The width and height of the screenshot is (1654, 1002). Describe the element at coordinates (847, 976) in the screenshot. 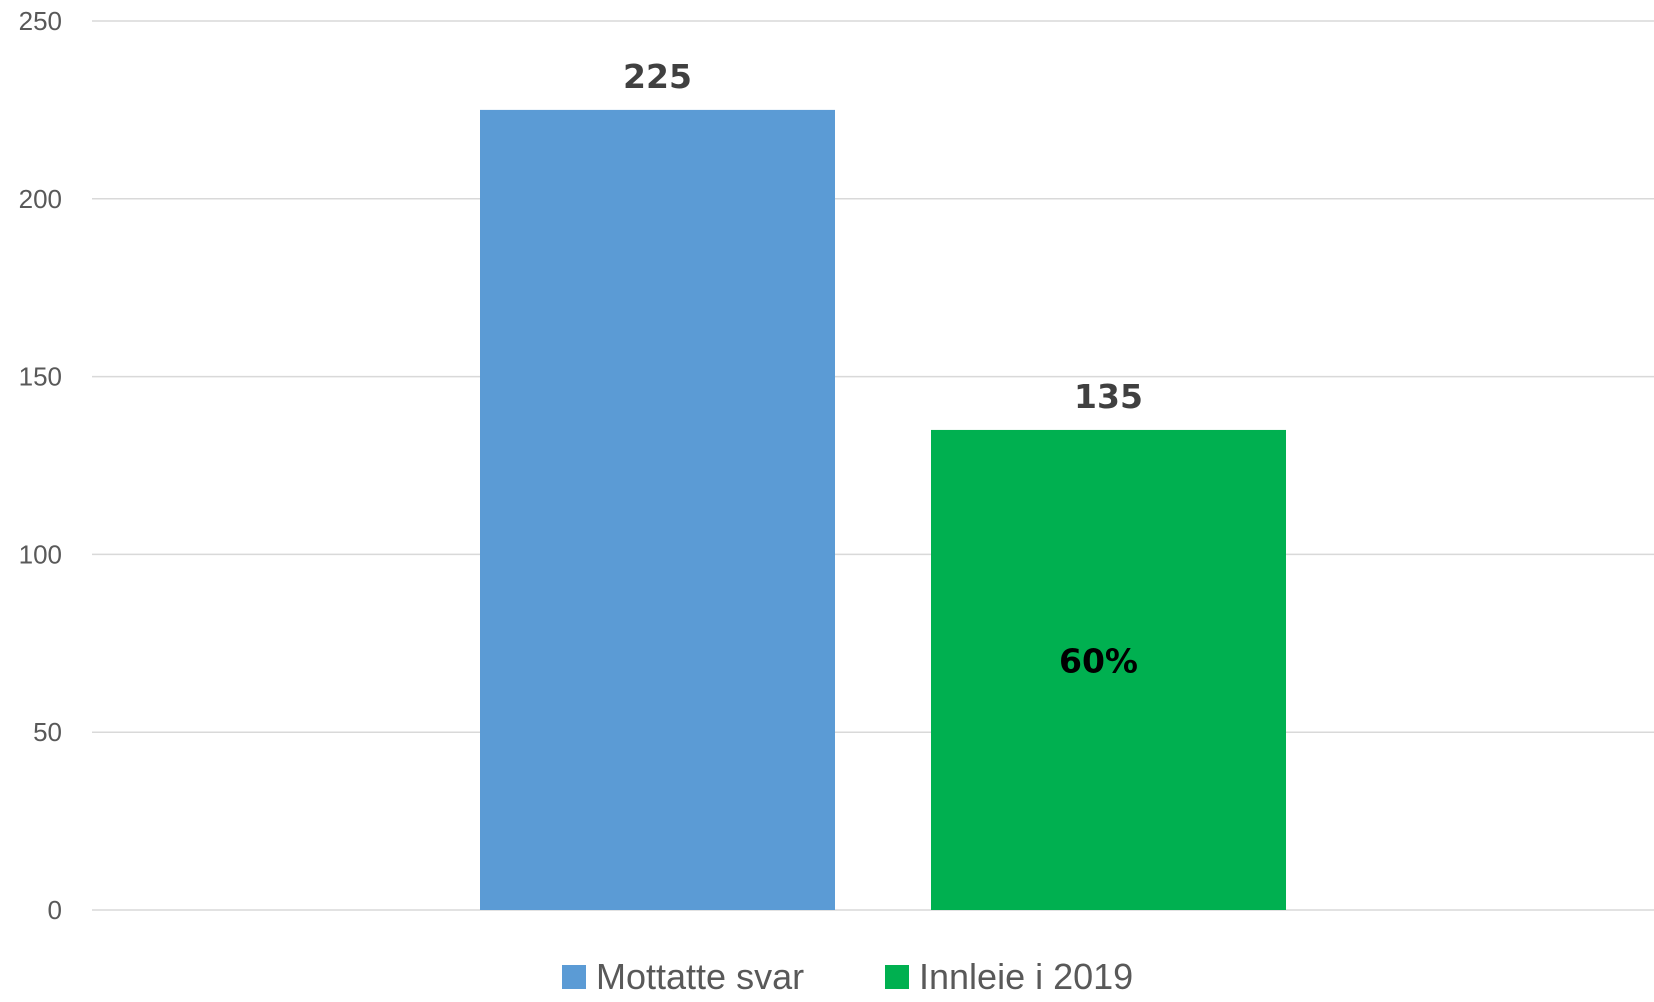

I see `legend: Mottatte svar Innleie i 2019` at that location.